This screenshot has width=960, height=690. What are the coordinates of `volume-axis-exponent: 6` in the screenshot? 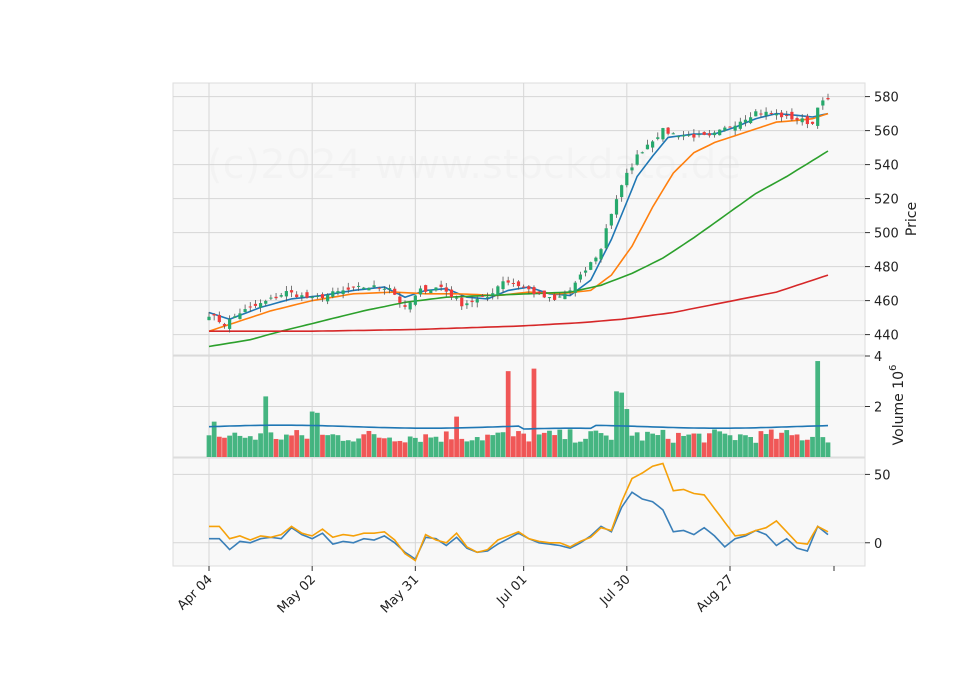 It's located at (893, 368).